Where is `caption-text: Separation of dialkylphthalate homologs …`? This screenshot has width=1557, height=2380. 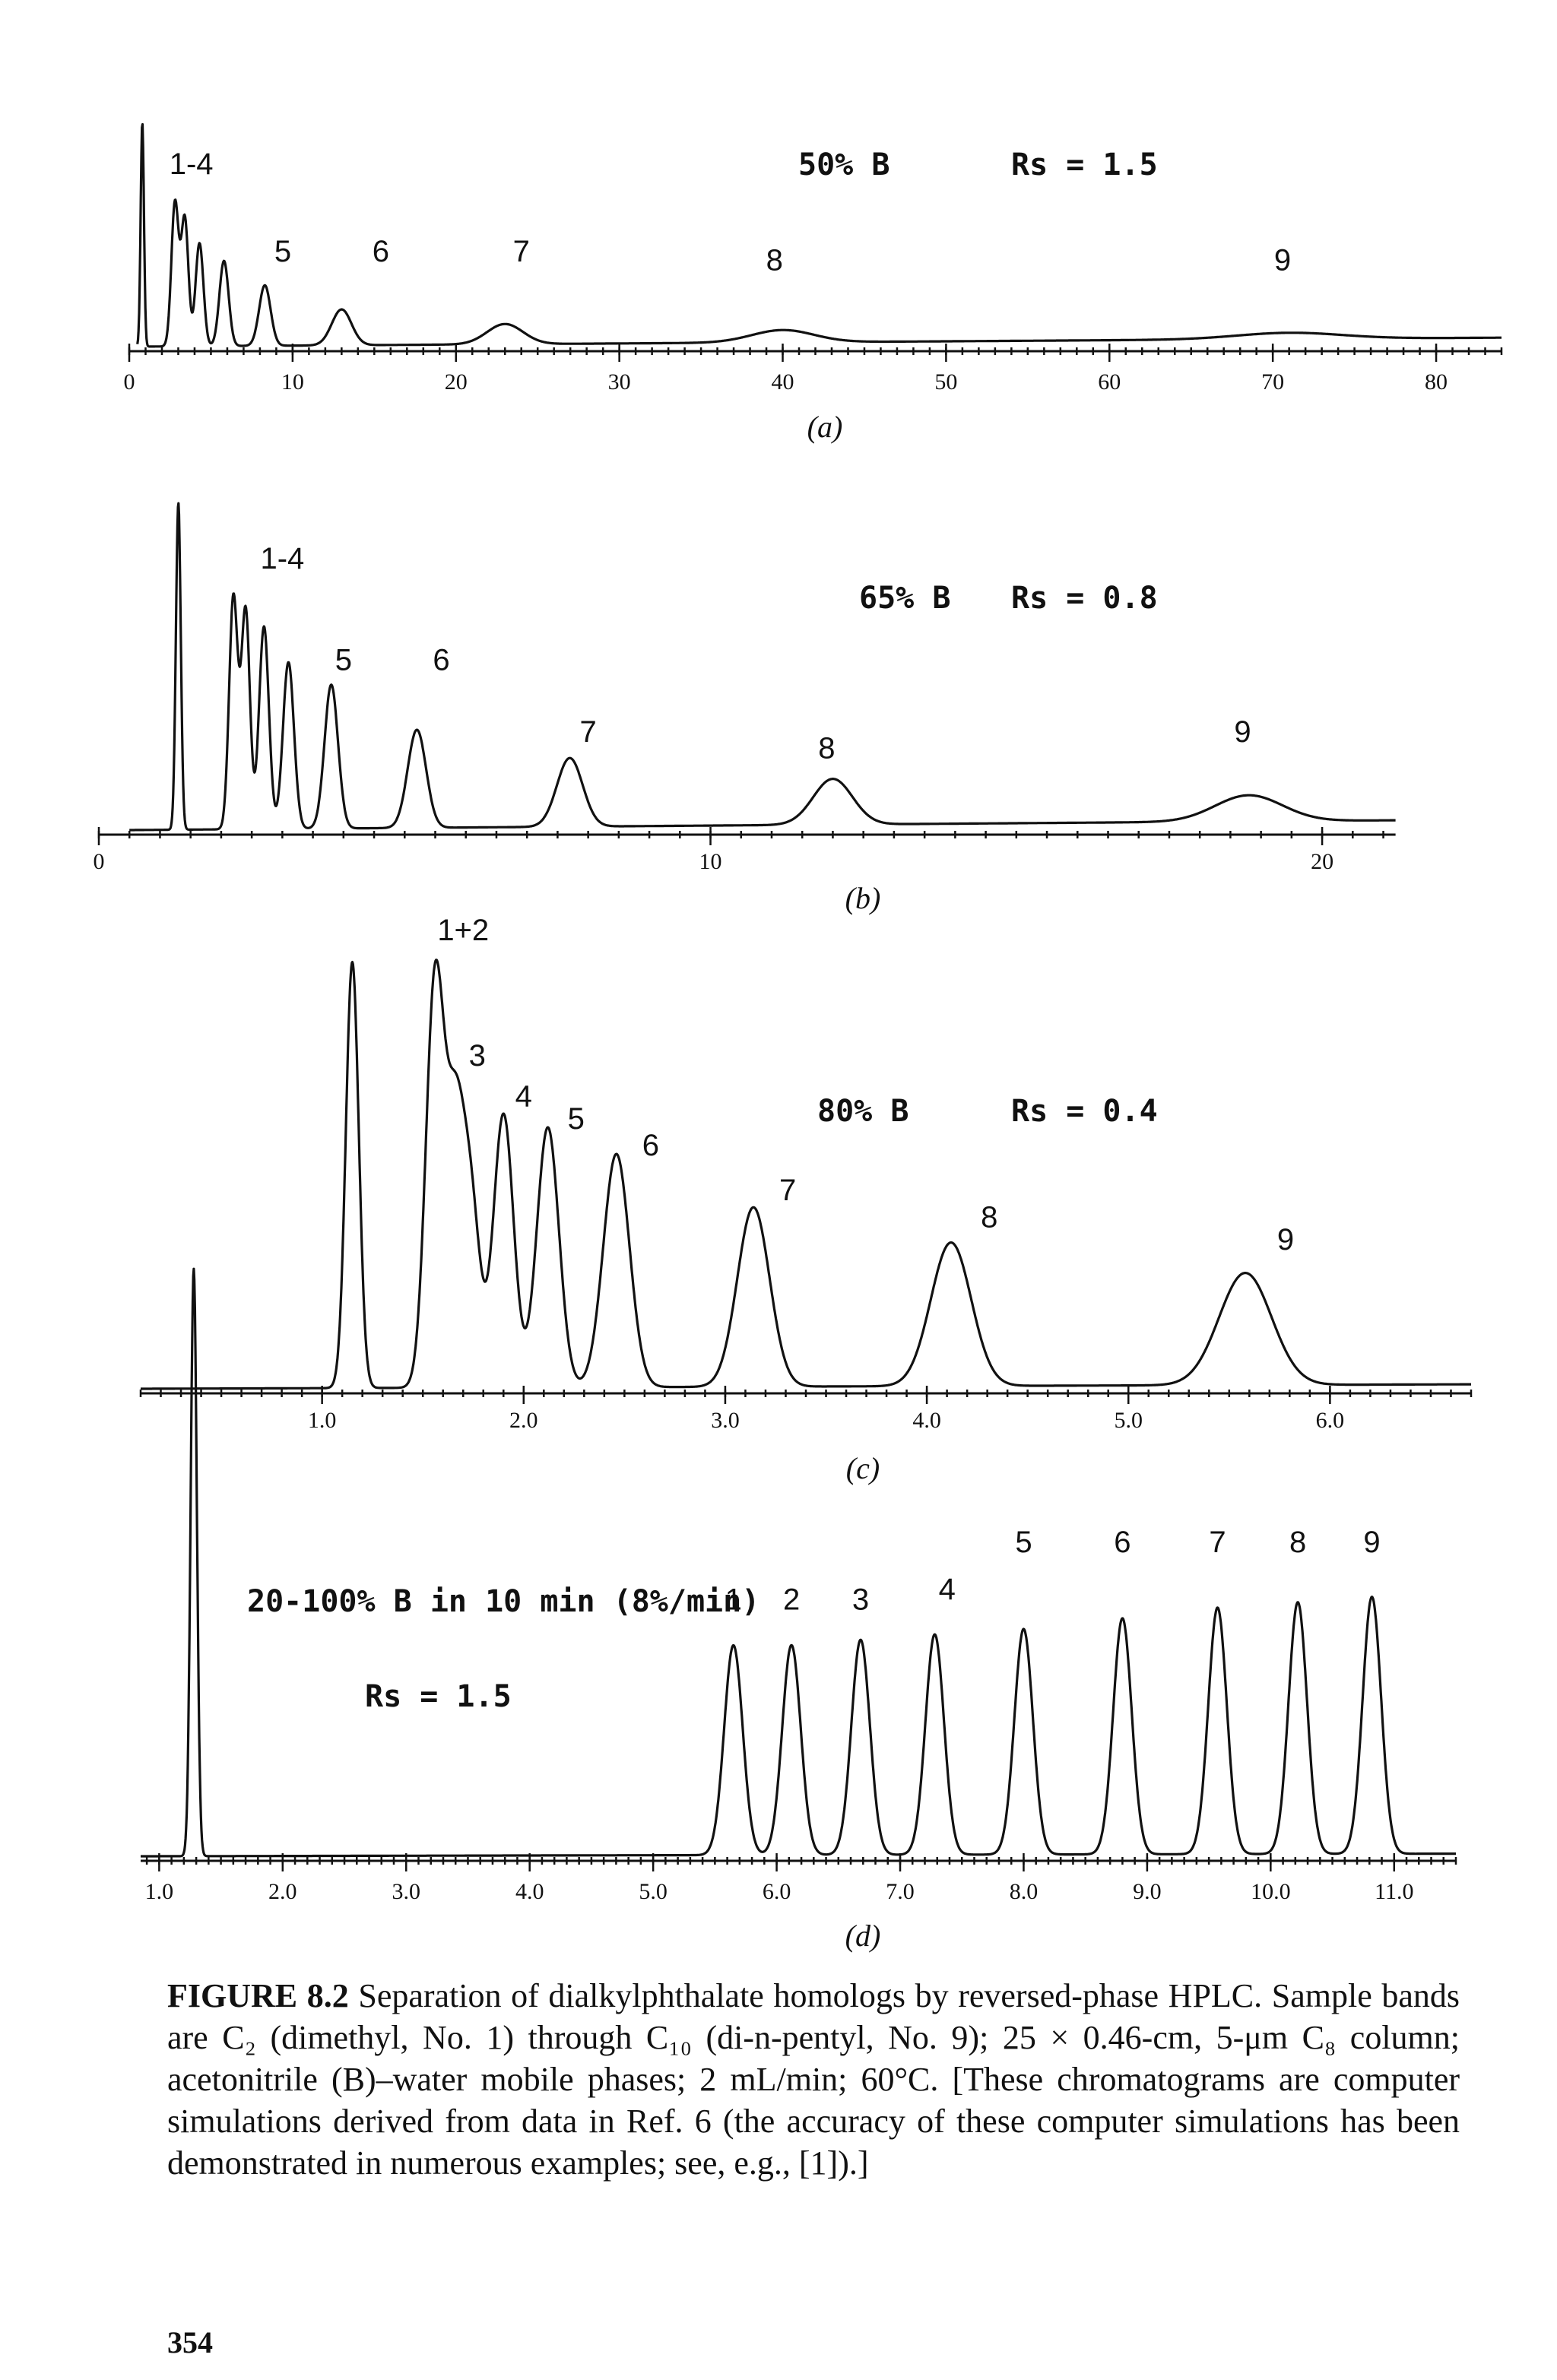 caption-text: Separation of dialkylphthalate homologs … is located at coordinates (813, 2079).